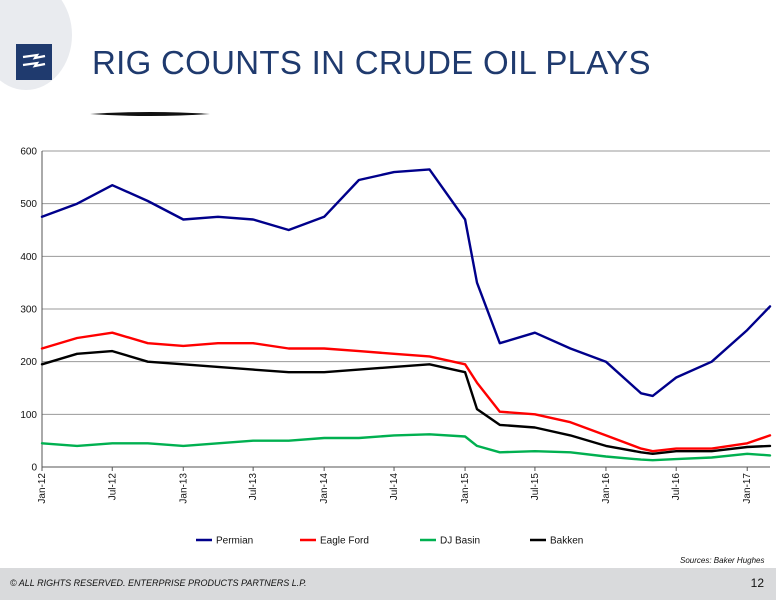 This screenshot has height=600, width=776. What do you see at coordinates (42, 488) in the screenshot?
I see `x-tick-label: Jan-12` at bounding box center [42, 488].